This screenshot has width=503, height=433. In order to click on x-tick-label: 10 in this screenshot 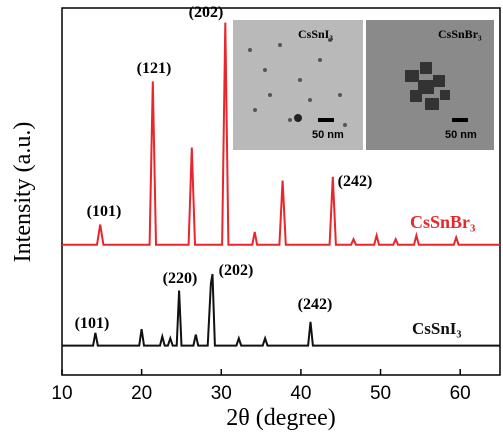, I will do `click(61, 393)`.